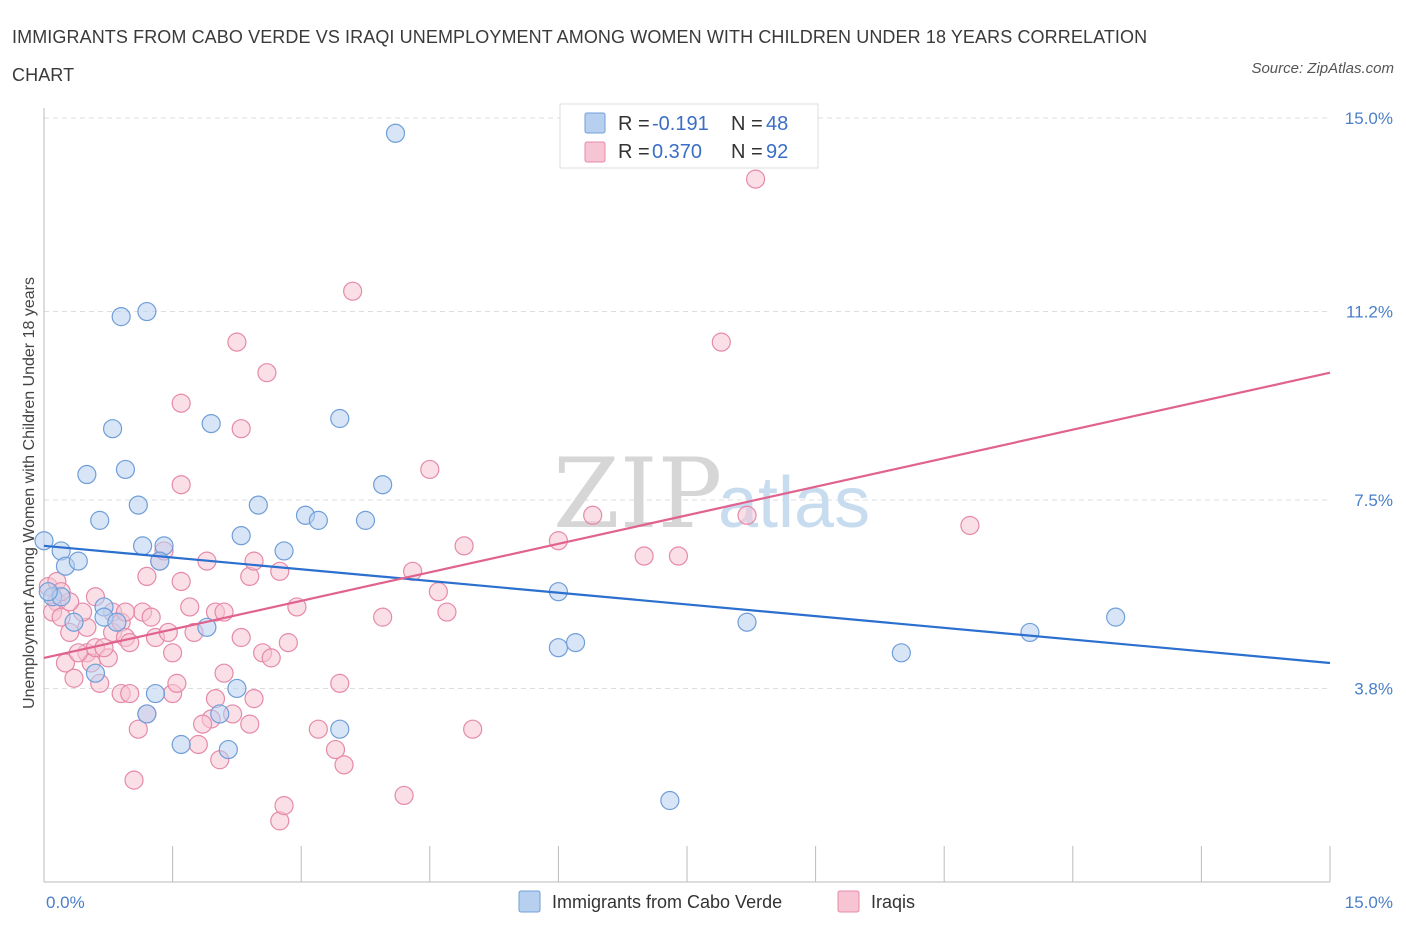 This screenshot has height=930, width=1406. I want to click on bottom-legend-label-iraqis: Iraqis, so click(893, 902).